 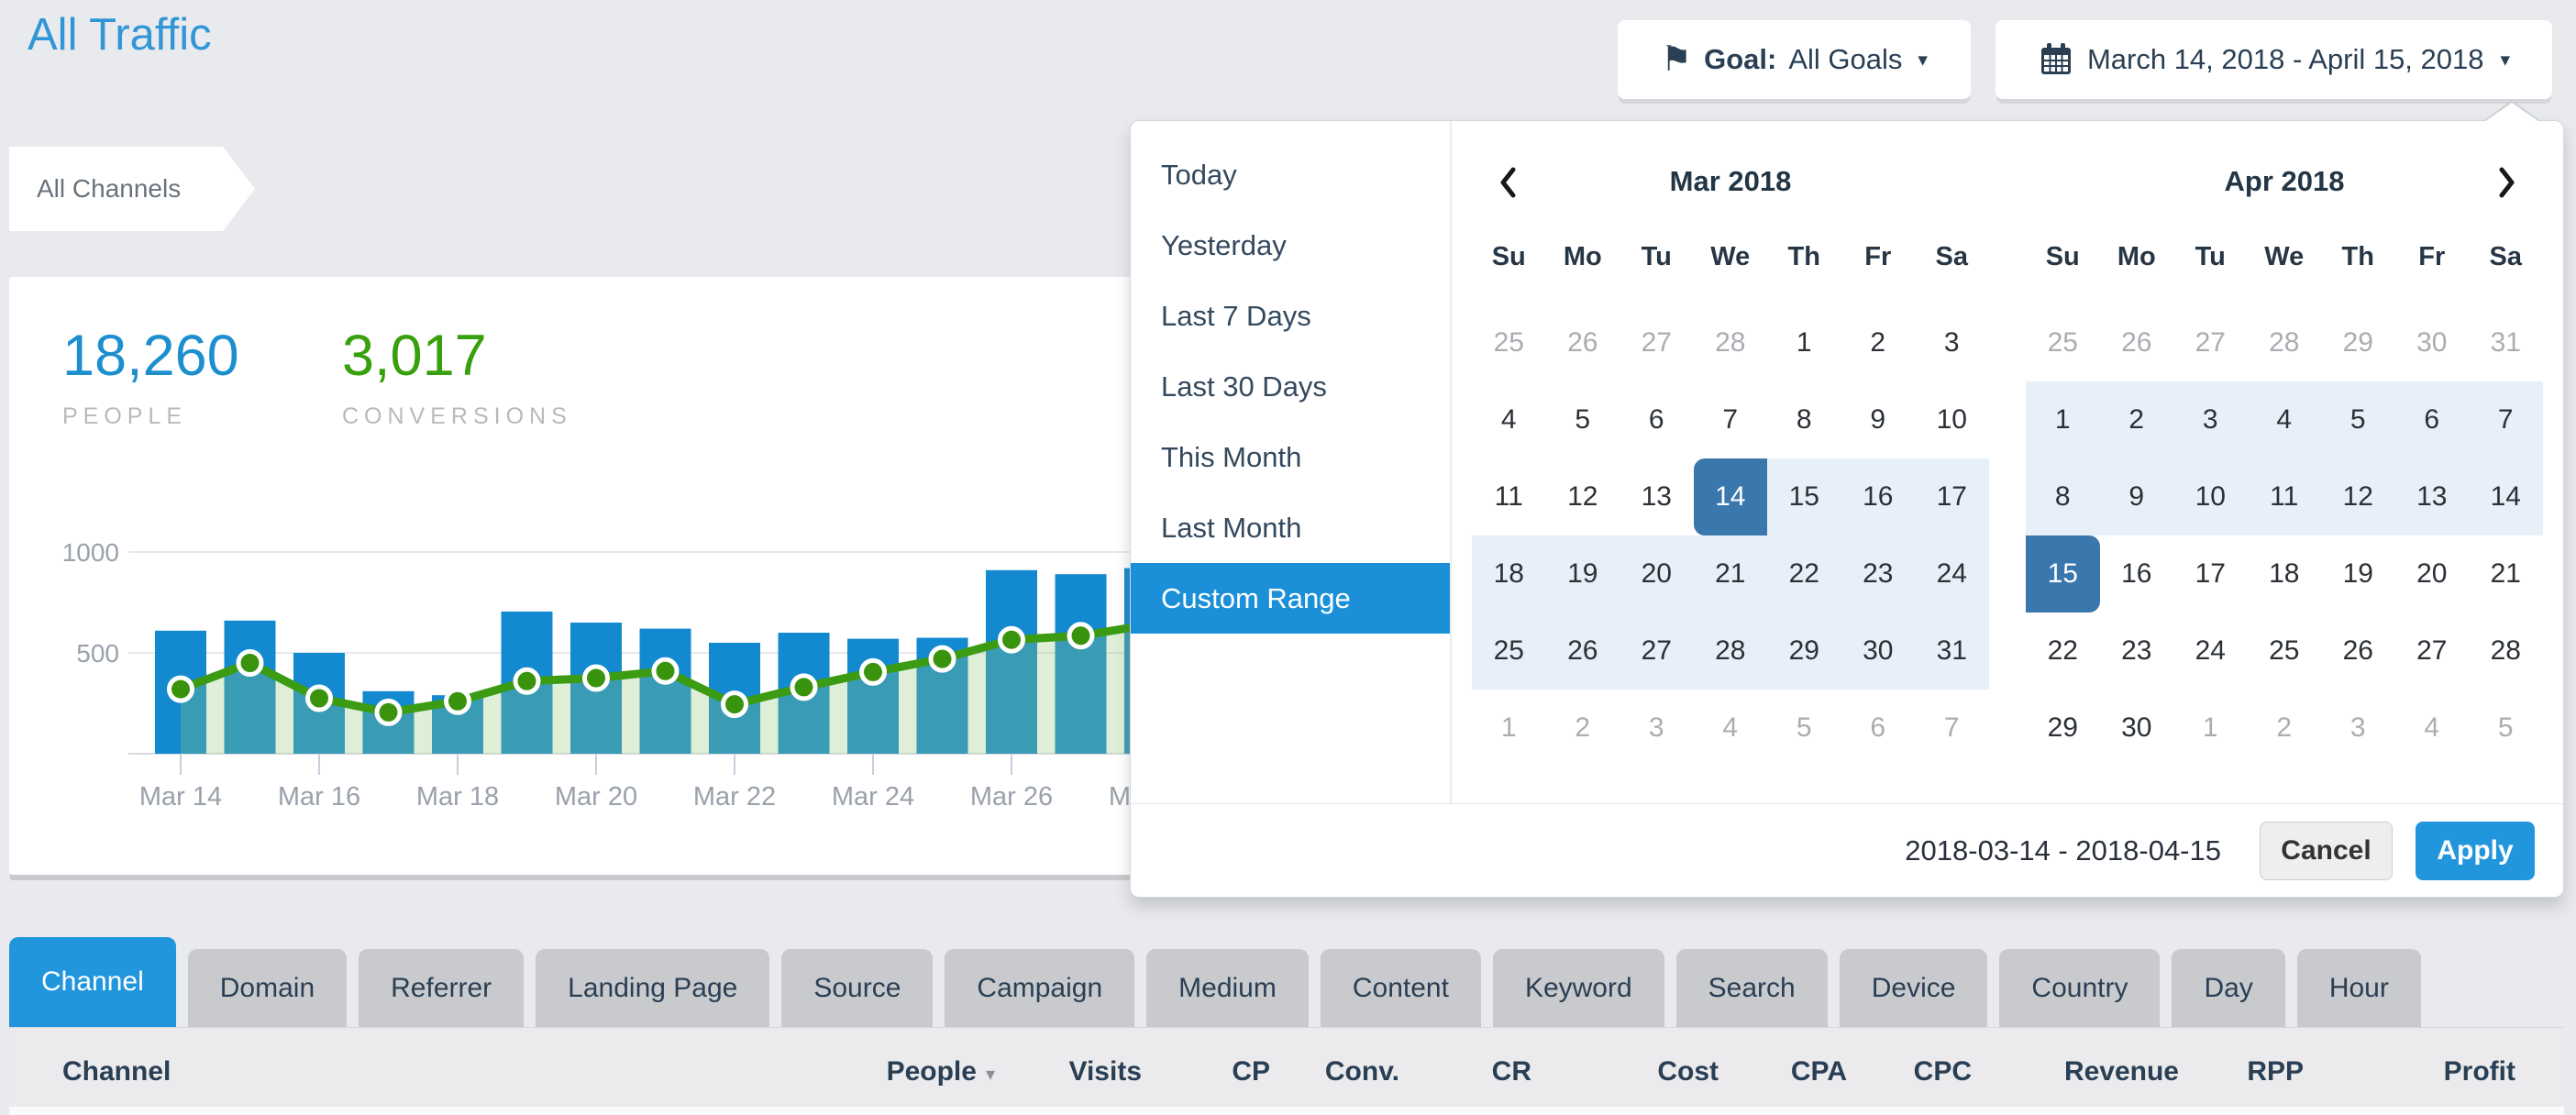 What do you see at coordinates (1509, 574) in the screenshot?
I see `day-cell: 18` at bounding box center [1509, 574].